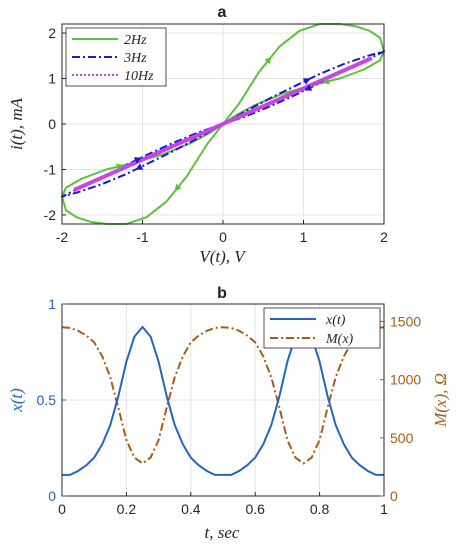  I want to click on panel-b-xtick-label: 0.2, so click(127, 509).